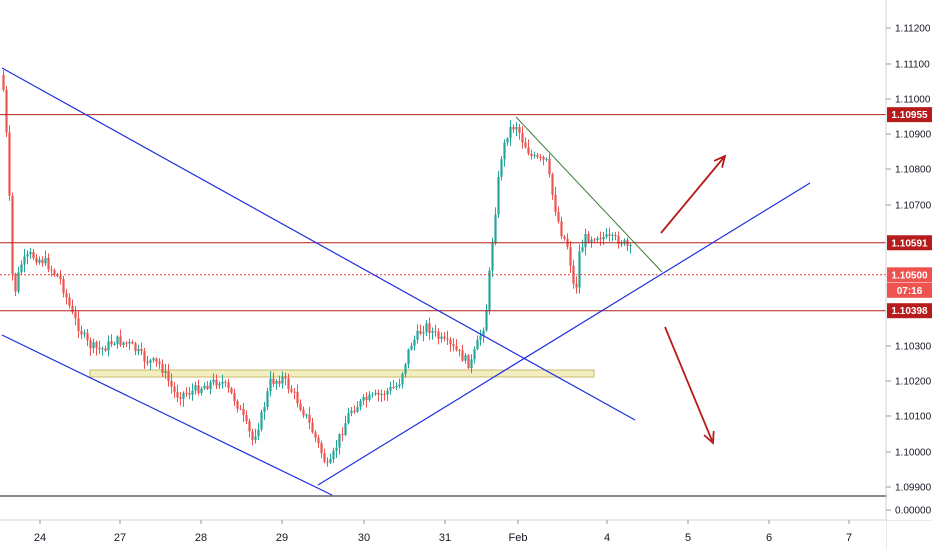 The height and width of the screenshot is (550, 932). I want to click on channel-lower-line, so click(167, 415).